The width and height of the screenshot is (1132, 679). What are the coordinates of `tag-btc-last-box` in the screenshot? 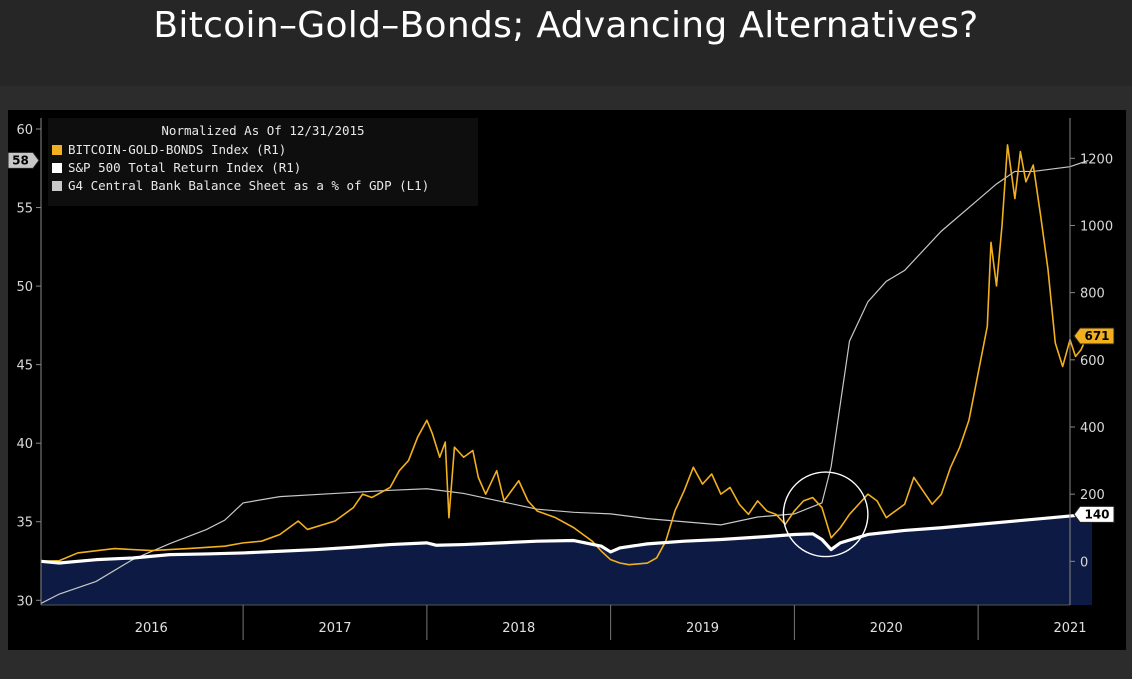 It's located at (1094, 336).